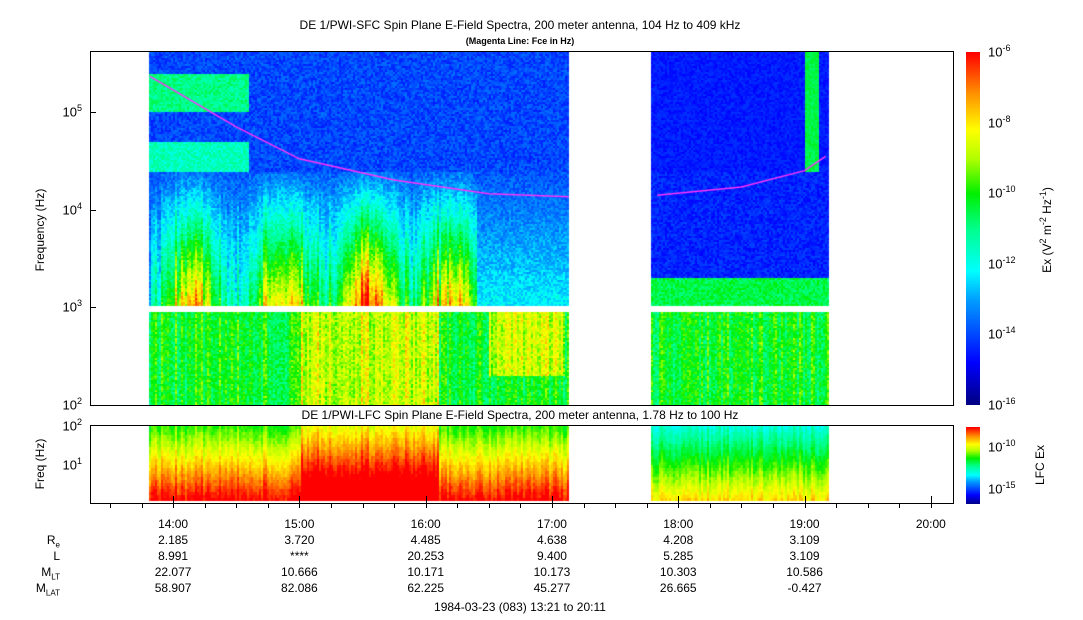  I want to click on sfc-colorbar-tick: 10⁻⁶, so click(999, 51).